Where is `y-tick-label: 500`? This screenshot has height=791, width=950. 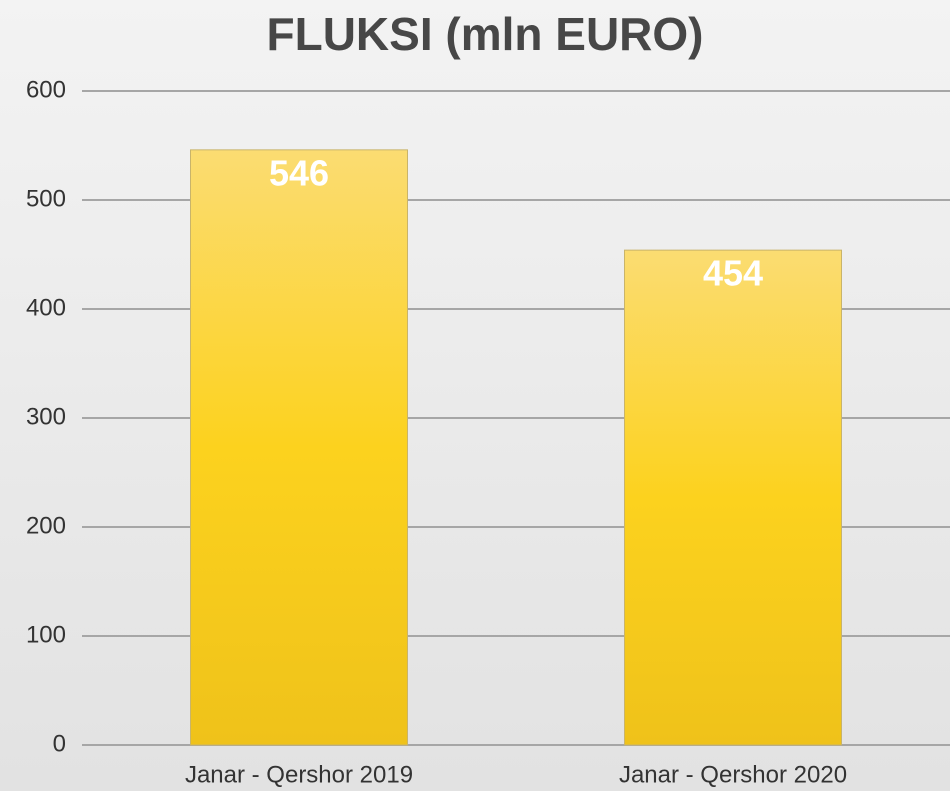 y-tick-label: 500 is located at coordinates (46, 198).